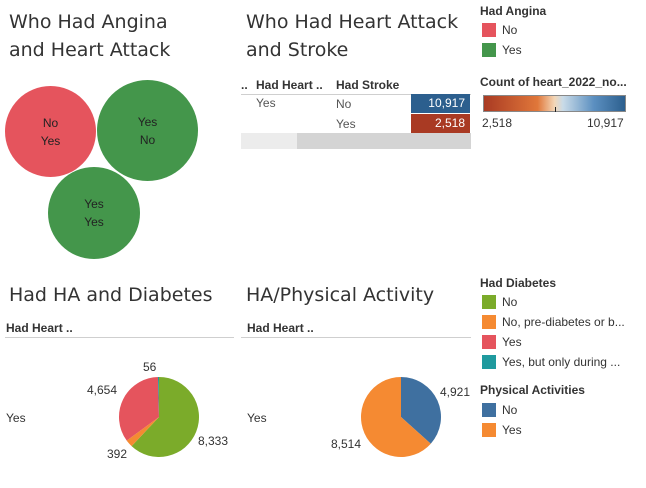 The height and width of the screenshot is (488, 646). What do you see at coordinates (289, 85) in the screenshot?
I see `column-header-had-heart: Had Heart ..` at bounding box center [289, 85].